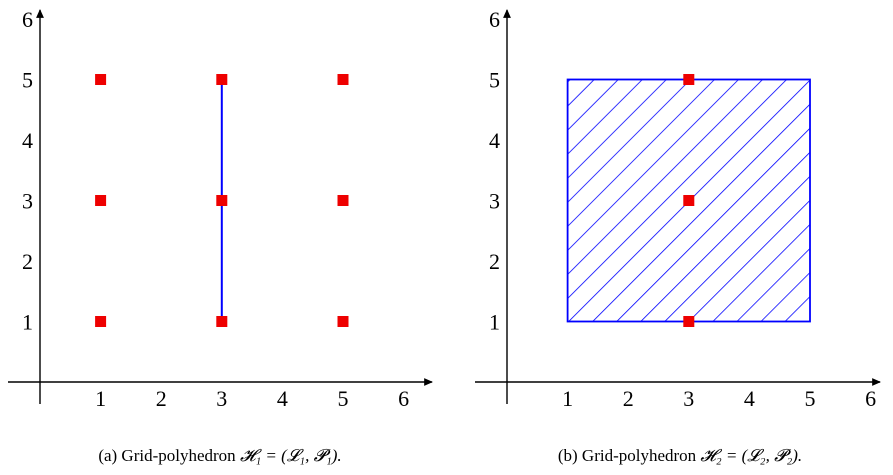 This screenshot has width=893, height=475. Describe the element at coordinates (751, 455) in the screenshot. I see `caption-b-math: 𝓗₂ = (𝓛₂, 𝓟₂).` at that location.